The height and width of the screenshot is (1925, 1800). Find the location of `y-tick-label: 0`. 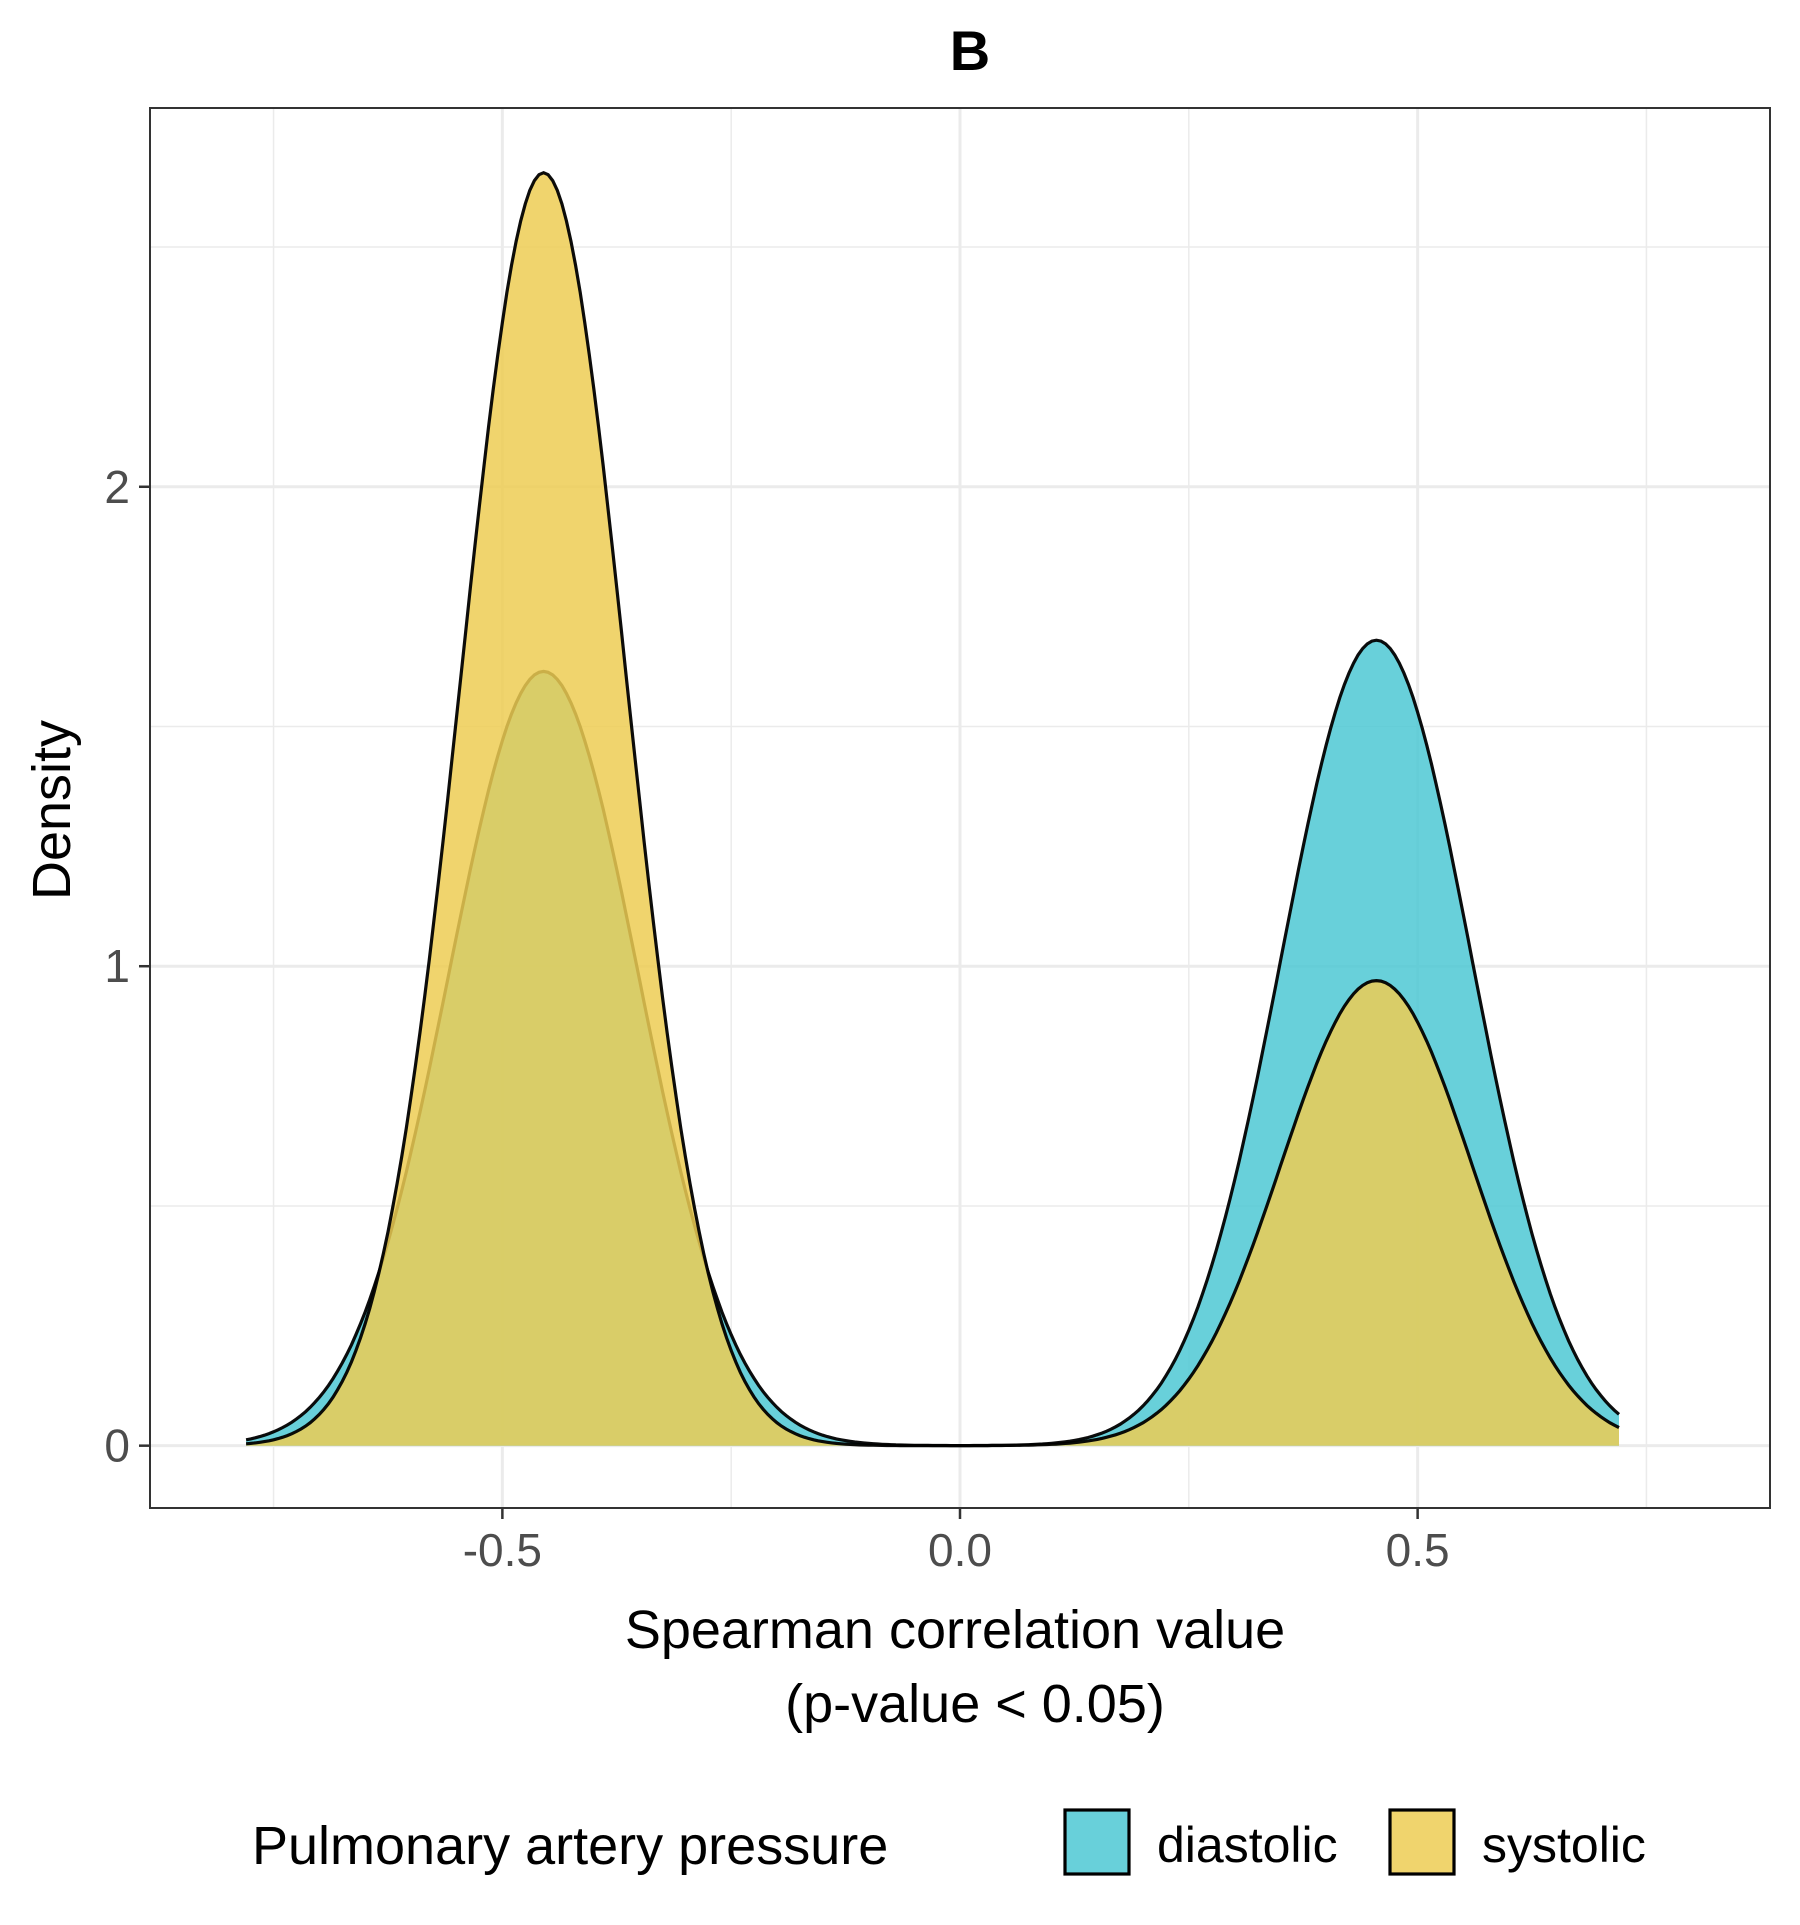

y-tick-label: 0 is located at coordinates (117, 1446).